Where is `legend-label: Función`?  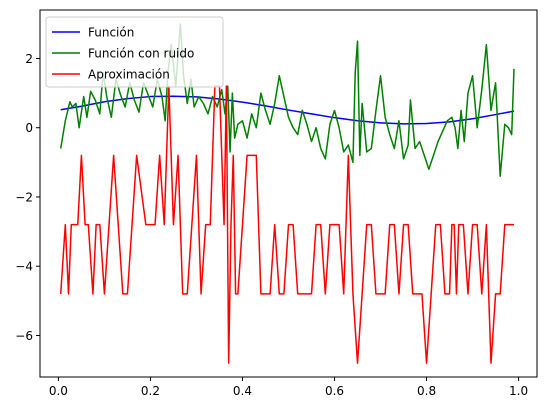 legend-label: Función is located at coordinates (111, 33).